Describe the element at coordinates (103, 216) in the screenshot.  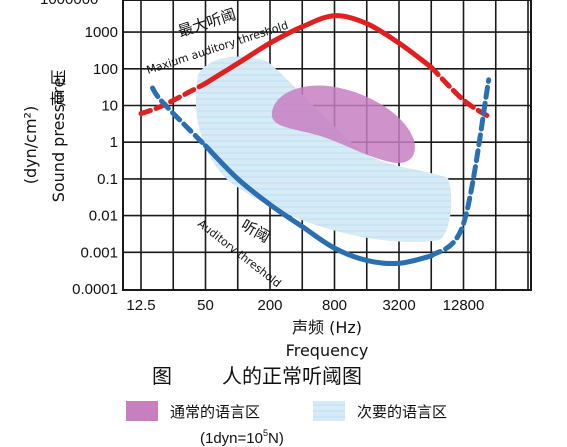
I see `y-tick-label: 0.01` at that location.